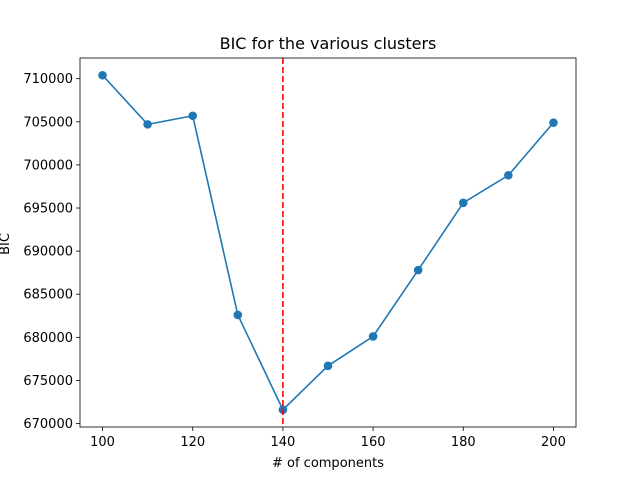  Describe the element at coordinates (48, 122) in the screenshot. I see `y-tick-label: 705000` at that location.